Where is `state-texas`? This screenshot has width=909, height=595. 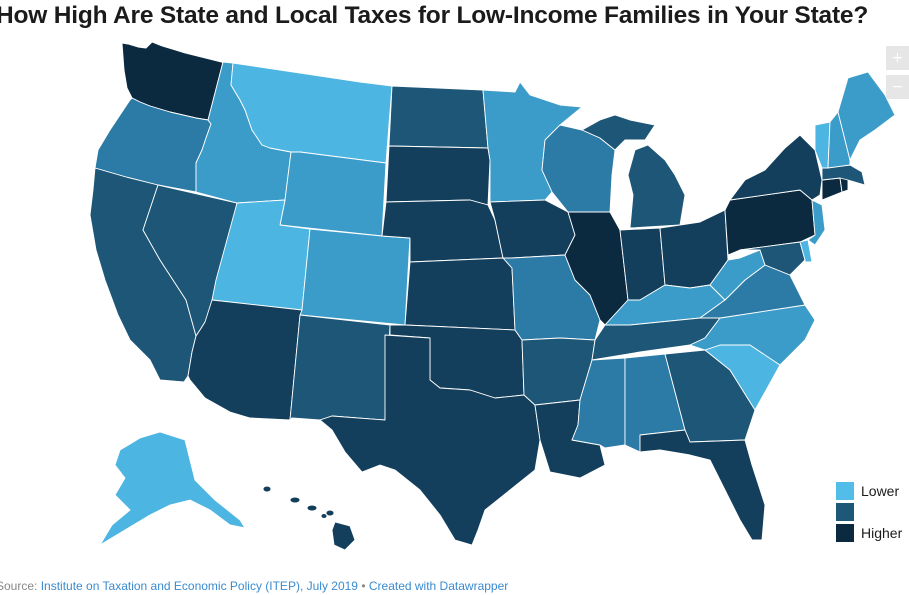 state-texas is located at coordinates (430, 440).